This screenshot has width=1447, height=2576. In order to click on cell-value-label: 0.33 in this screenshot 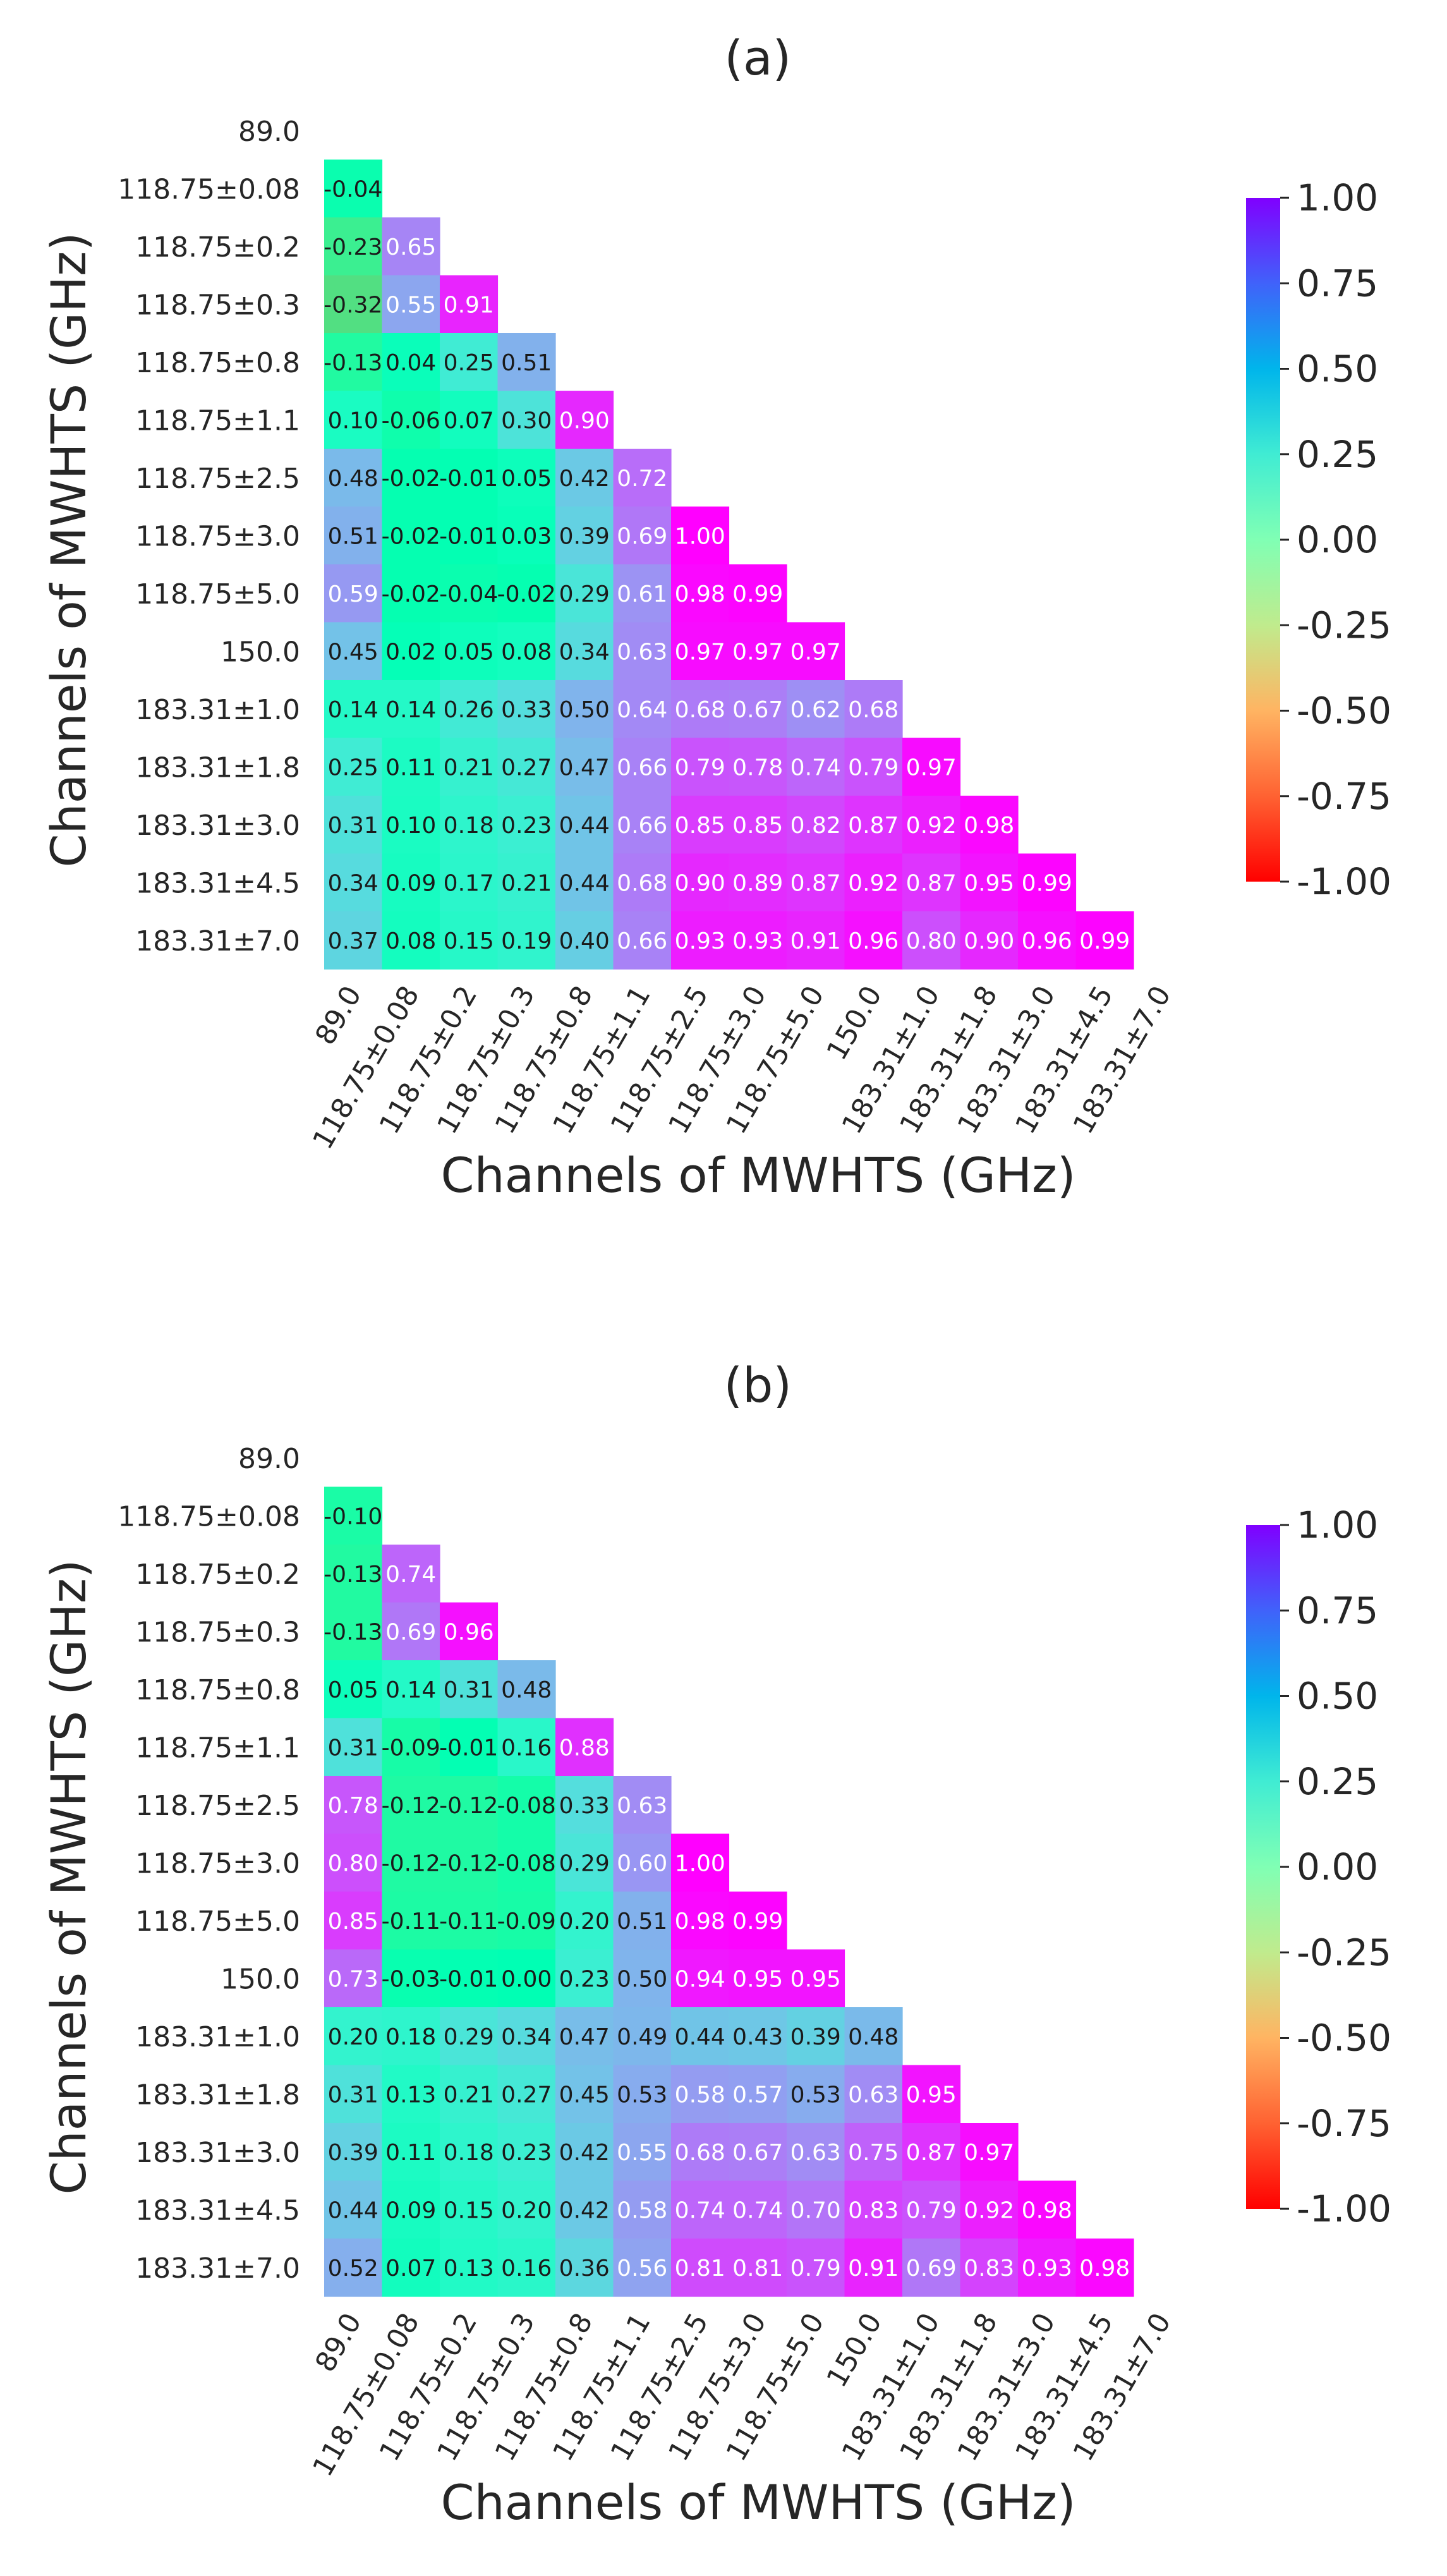, I will do `click(584, 1806)`.